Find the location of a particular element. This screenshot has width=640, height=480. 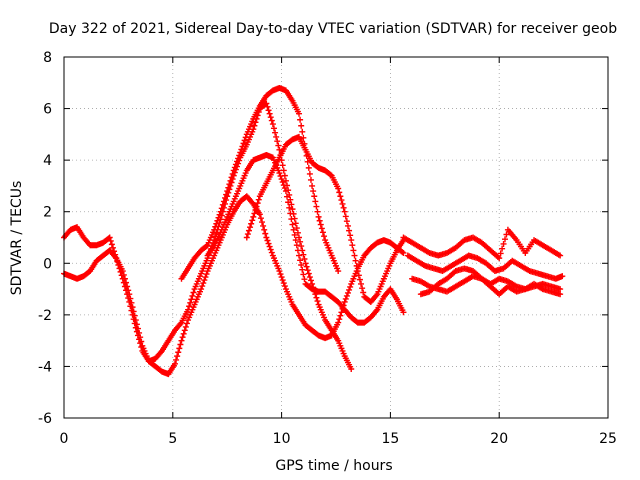

y-tick-label: 8 is located at coordinates (47, 58).